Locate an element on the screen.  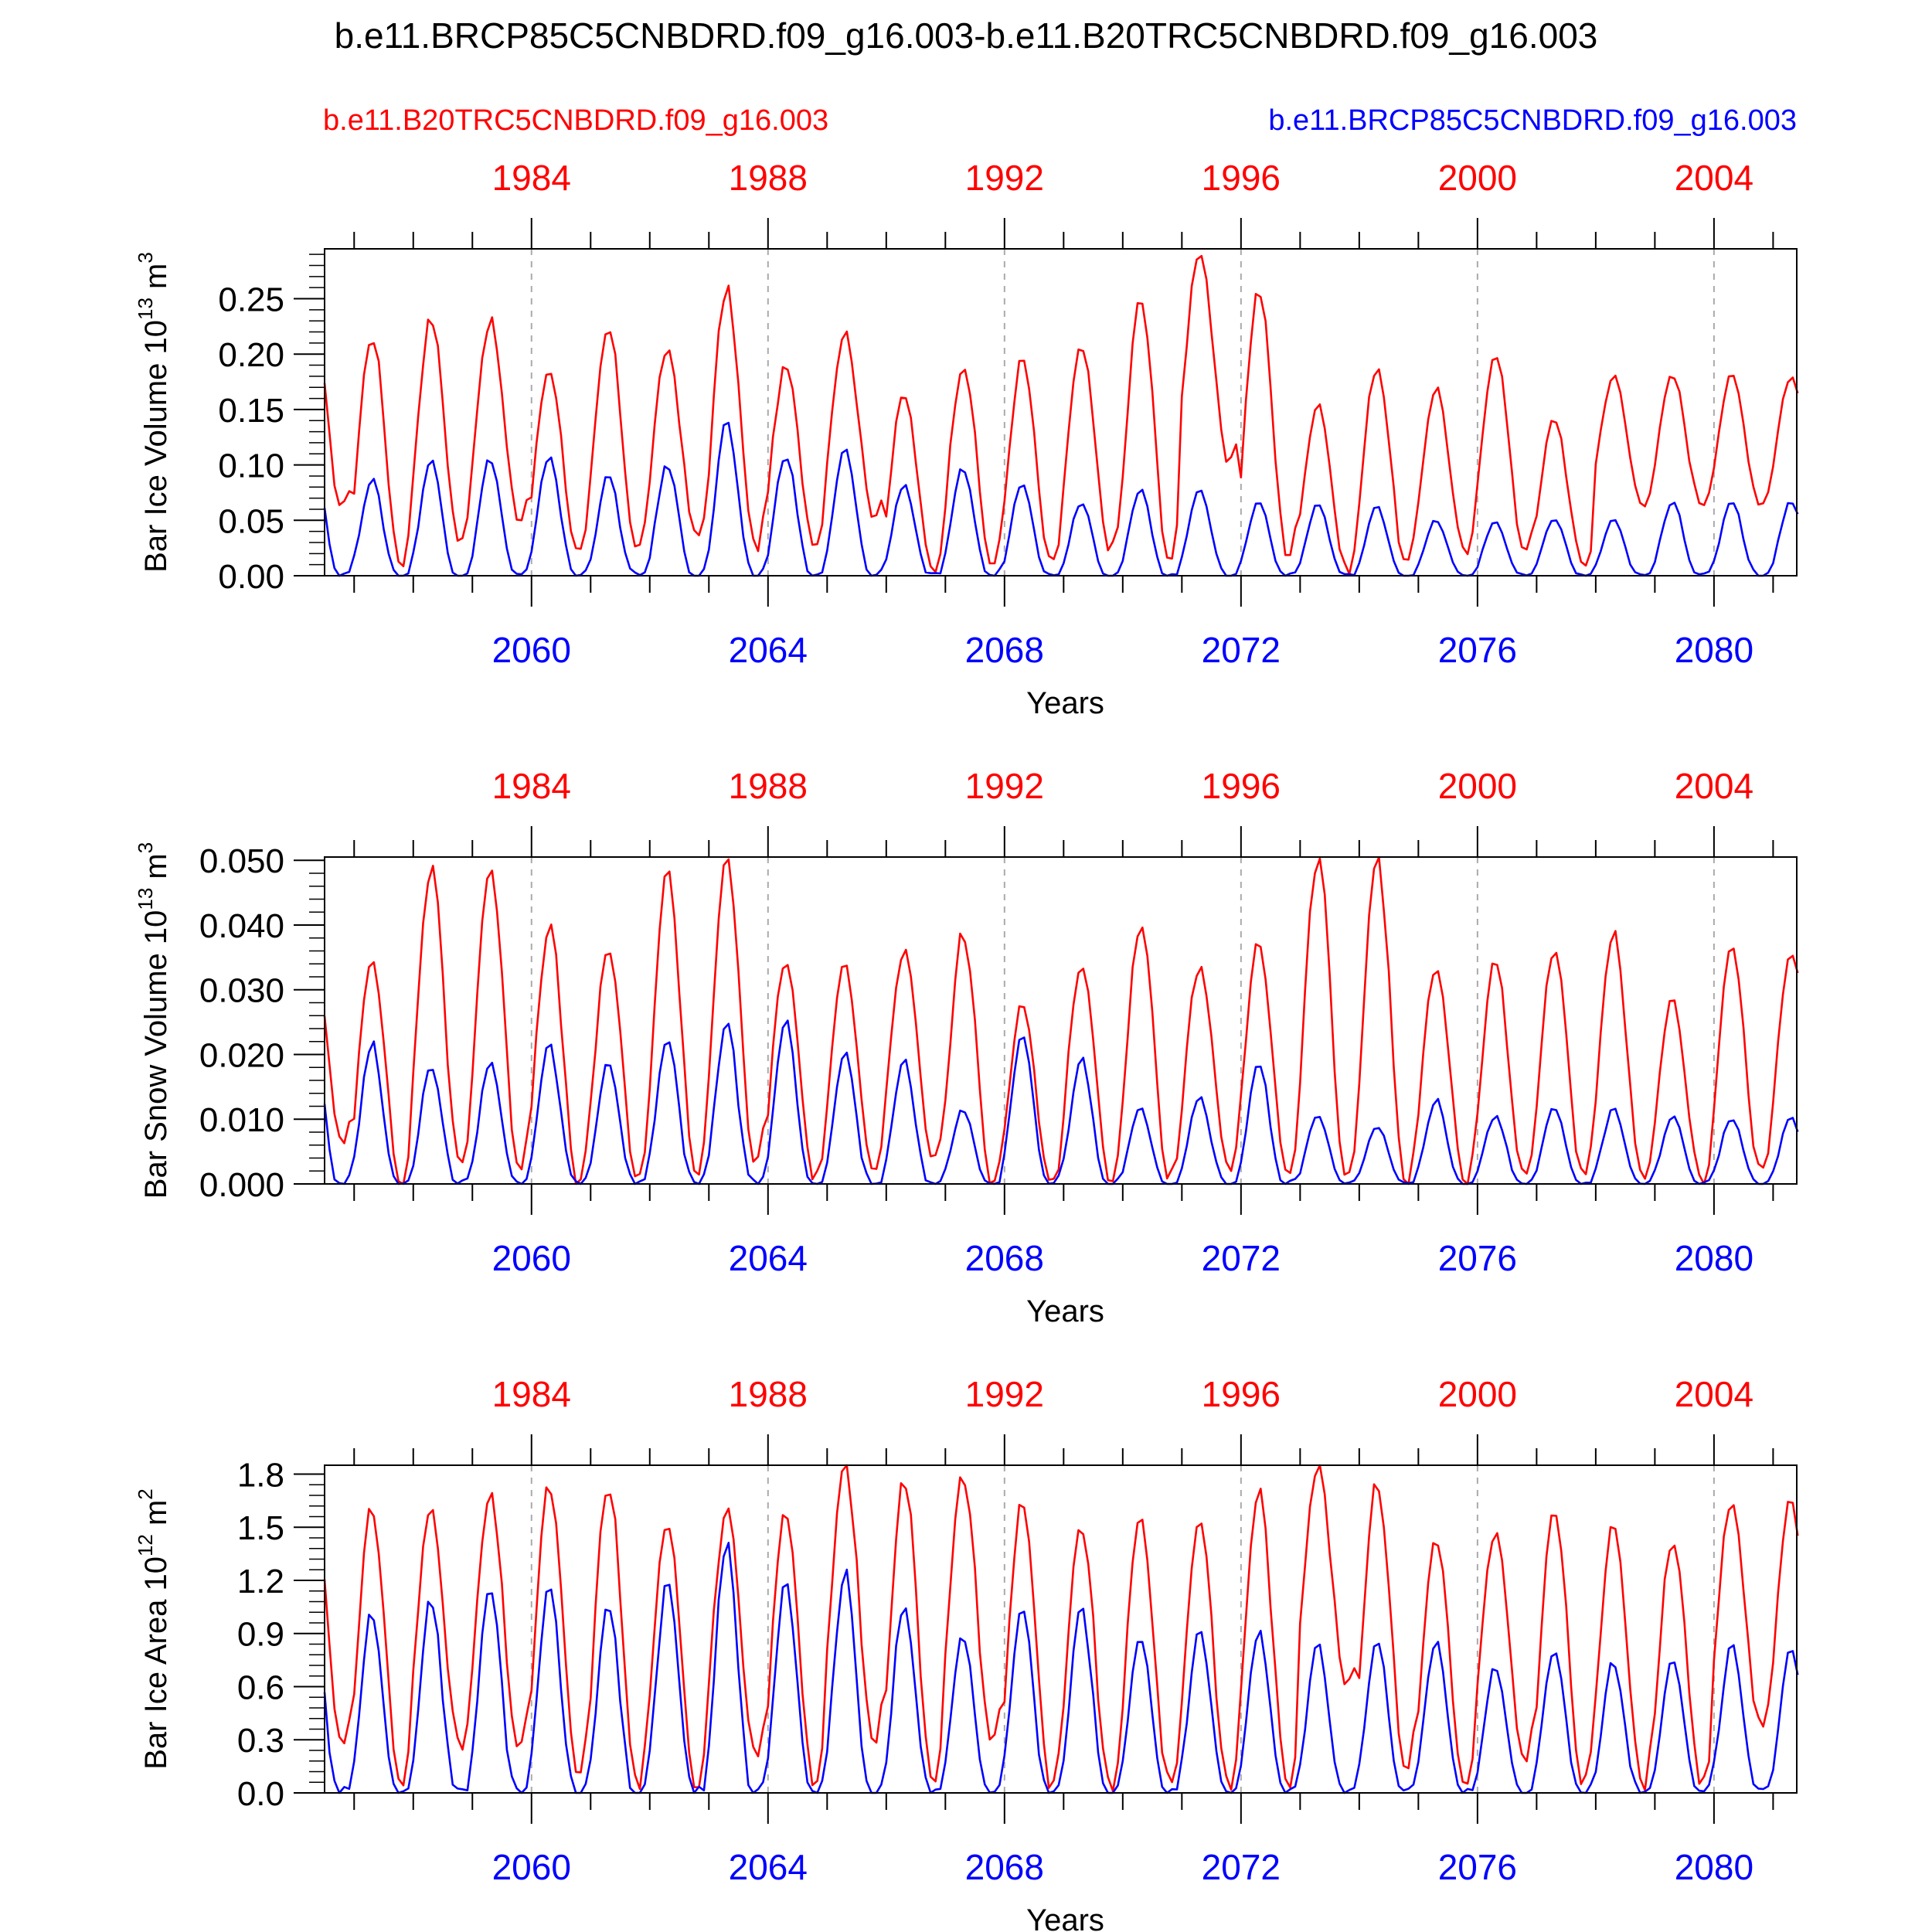
y-tick-label: 0.15 is located at coordinates (251, 411).